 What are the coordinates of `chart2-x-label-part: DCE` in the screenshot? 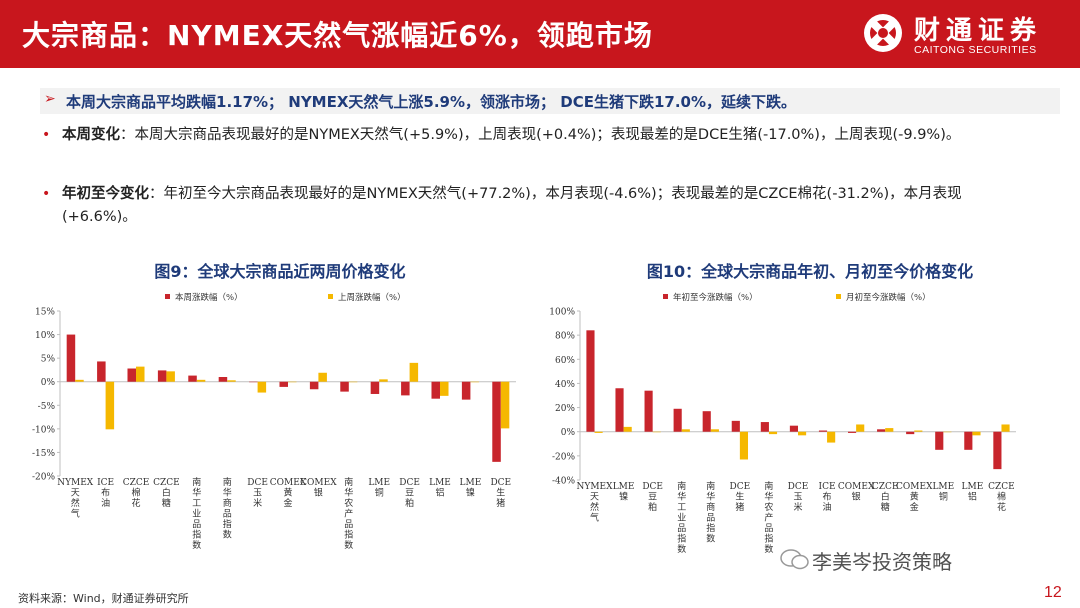 It's located at (798, 487).